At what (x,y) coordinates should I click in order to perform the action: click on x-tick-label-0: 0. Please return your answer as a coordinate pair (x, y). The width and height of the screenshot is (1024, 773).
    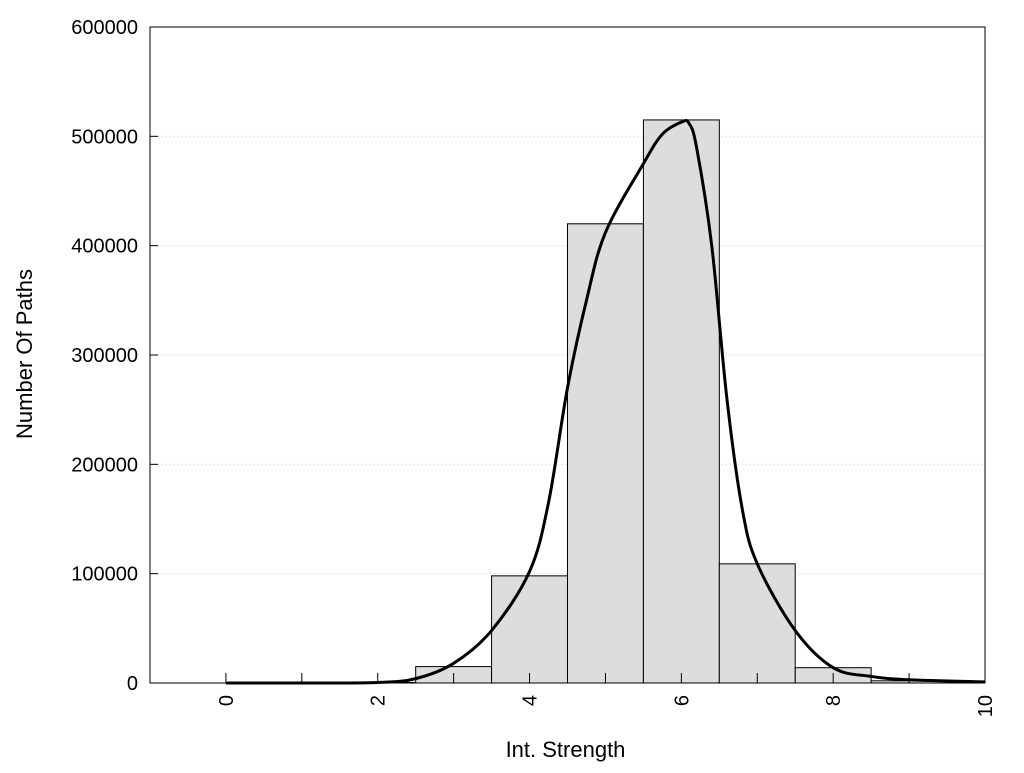
    Looking at the image, I should click on (227, 700).